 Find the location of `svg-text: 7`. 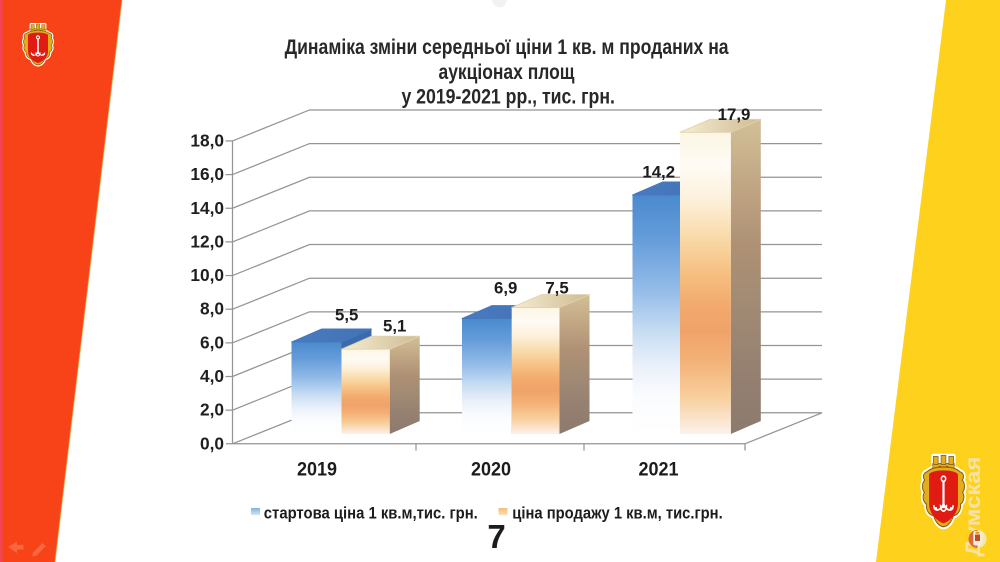

svg-text: 7 is located at coordinates (496, 536).